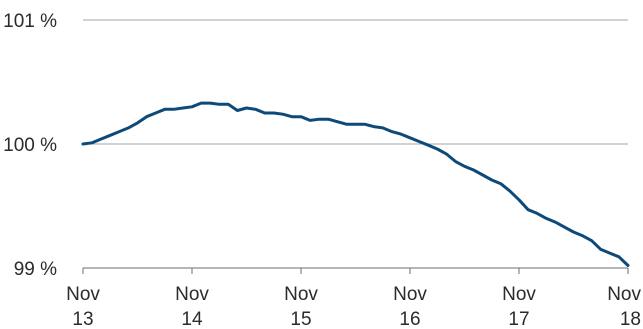 This screenshot has width=643, height=329. Describe the element at coordinates (409, 319) in the screenshot. I see `x-tick-label-year: 16` at that location.